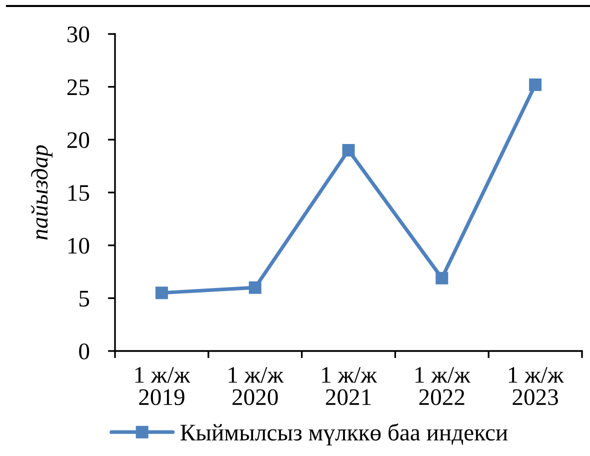 The image size is (590, 456). Describe the element at coordinates (79, 246) in the screenshot. I see `y-tick-label: 10` at that location.